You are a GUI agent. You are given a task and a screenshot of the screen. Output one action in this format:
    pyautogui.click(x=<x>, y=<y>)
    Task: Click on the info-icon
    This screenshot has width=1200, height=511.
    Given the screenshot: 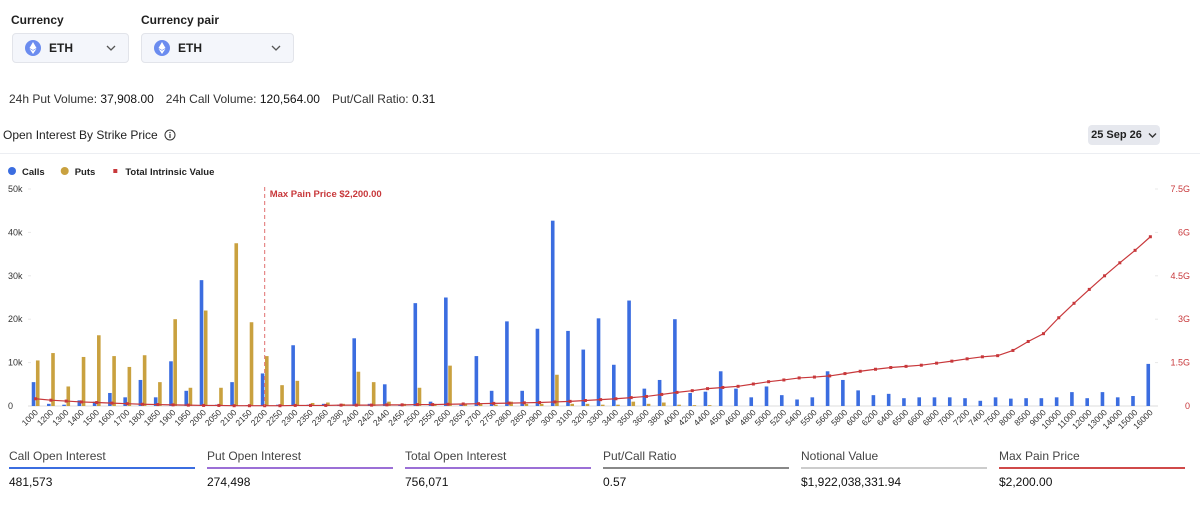 What is the action you would take?
    pyautogui.click(x=170, y=135)
    